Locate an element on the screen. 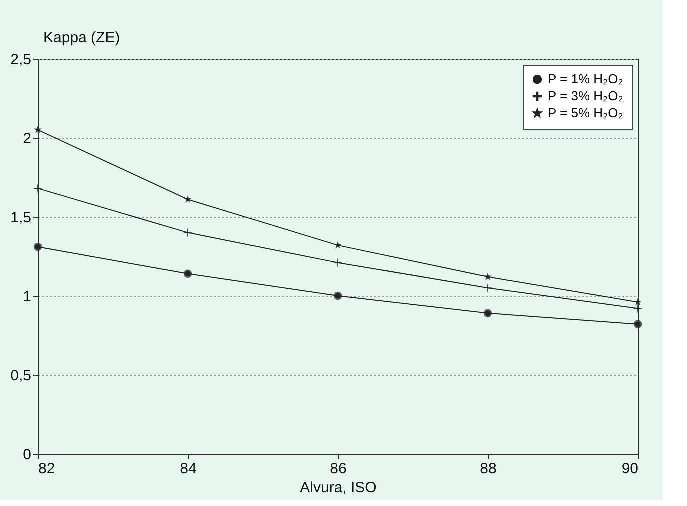 This screenshot has height=506, width=687. y-tick-label: 1 is located at coordinates (27, 297).